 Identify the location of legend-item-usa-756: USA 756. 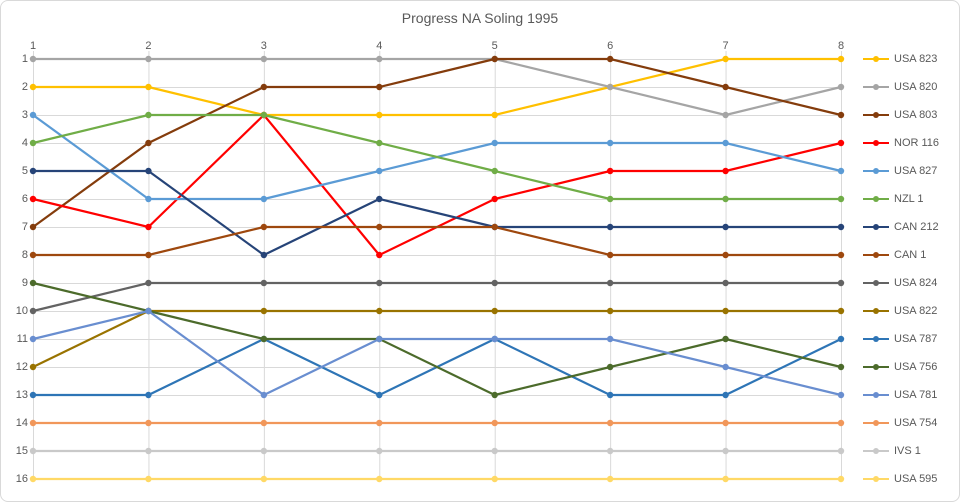
(900, 367).